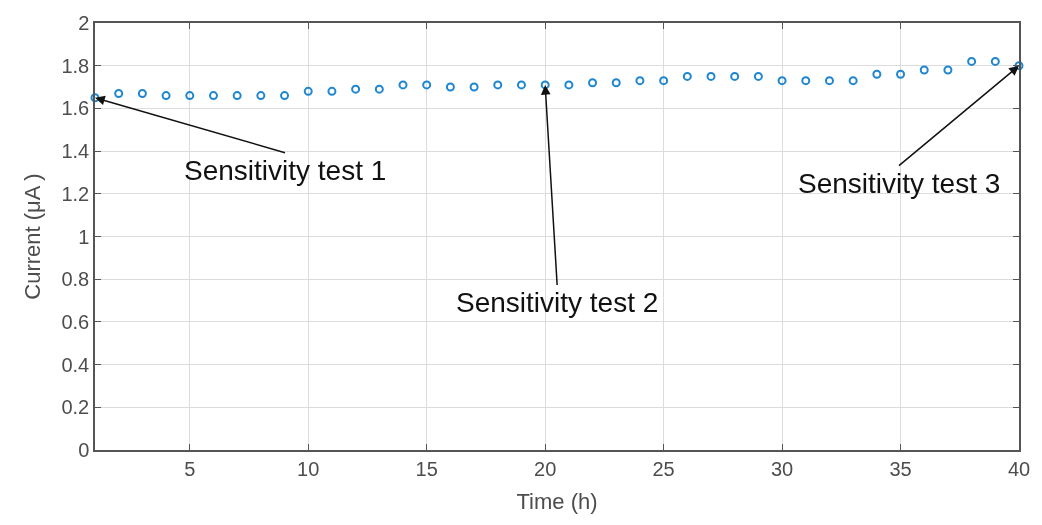 The height and width of the screenshot is (525, 1042). I want to click on y-tick-label: 1.6, so click(75, 108).